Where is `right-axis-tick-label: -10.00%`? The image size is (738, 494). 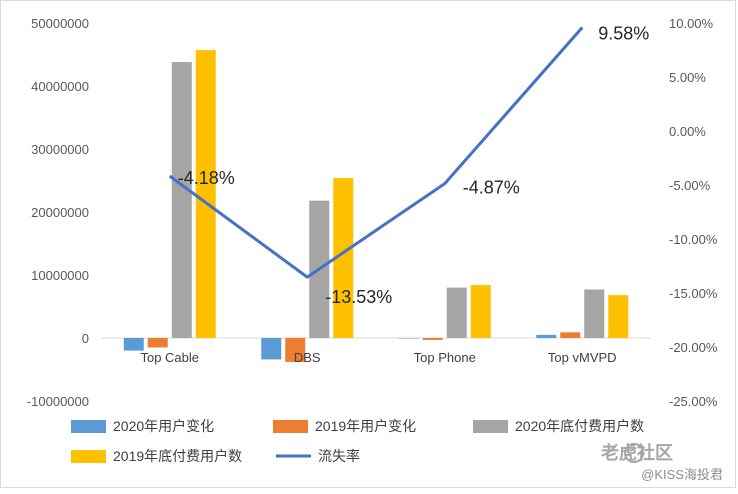
right-axis-tick-label: -10.00% is located at coordinates (693, 239).